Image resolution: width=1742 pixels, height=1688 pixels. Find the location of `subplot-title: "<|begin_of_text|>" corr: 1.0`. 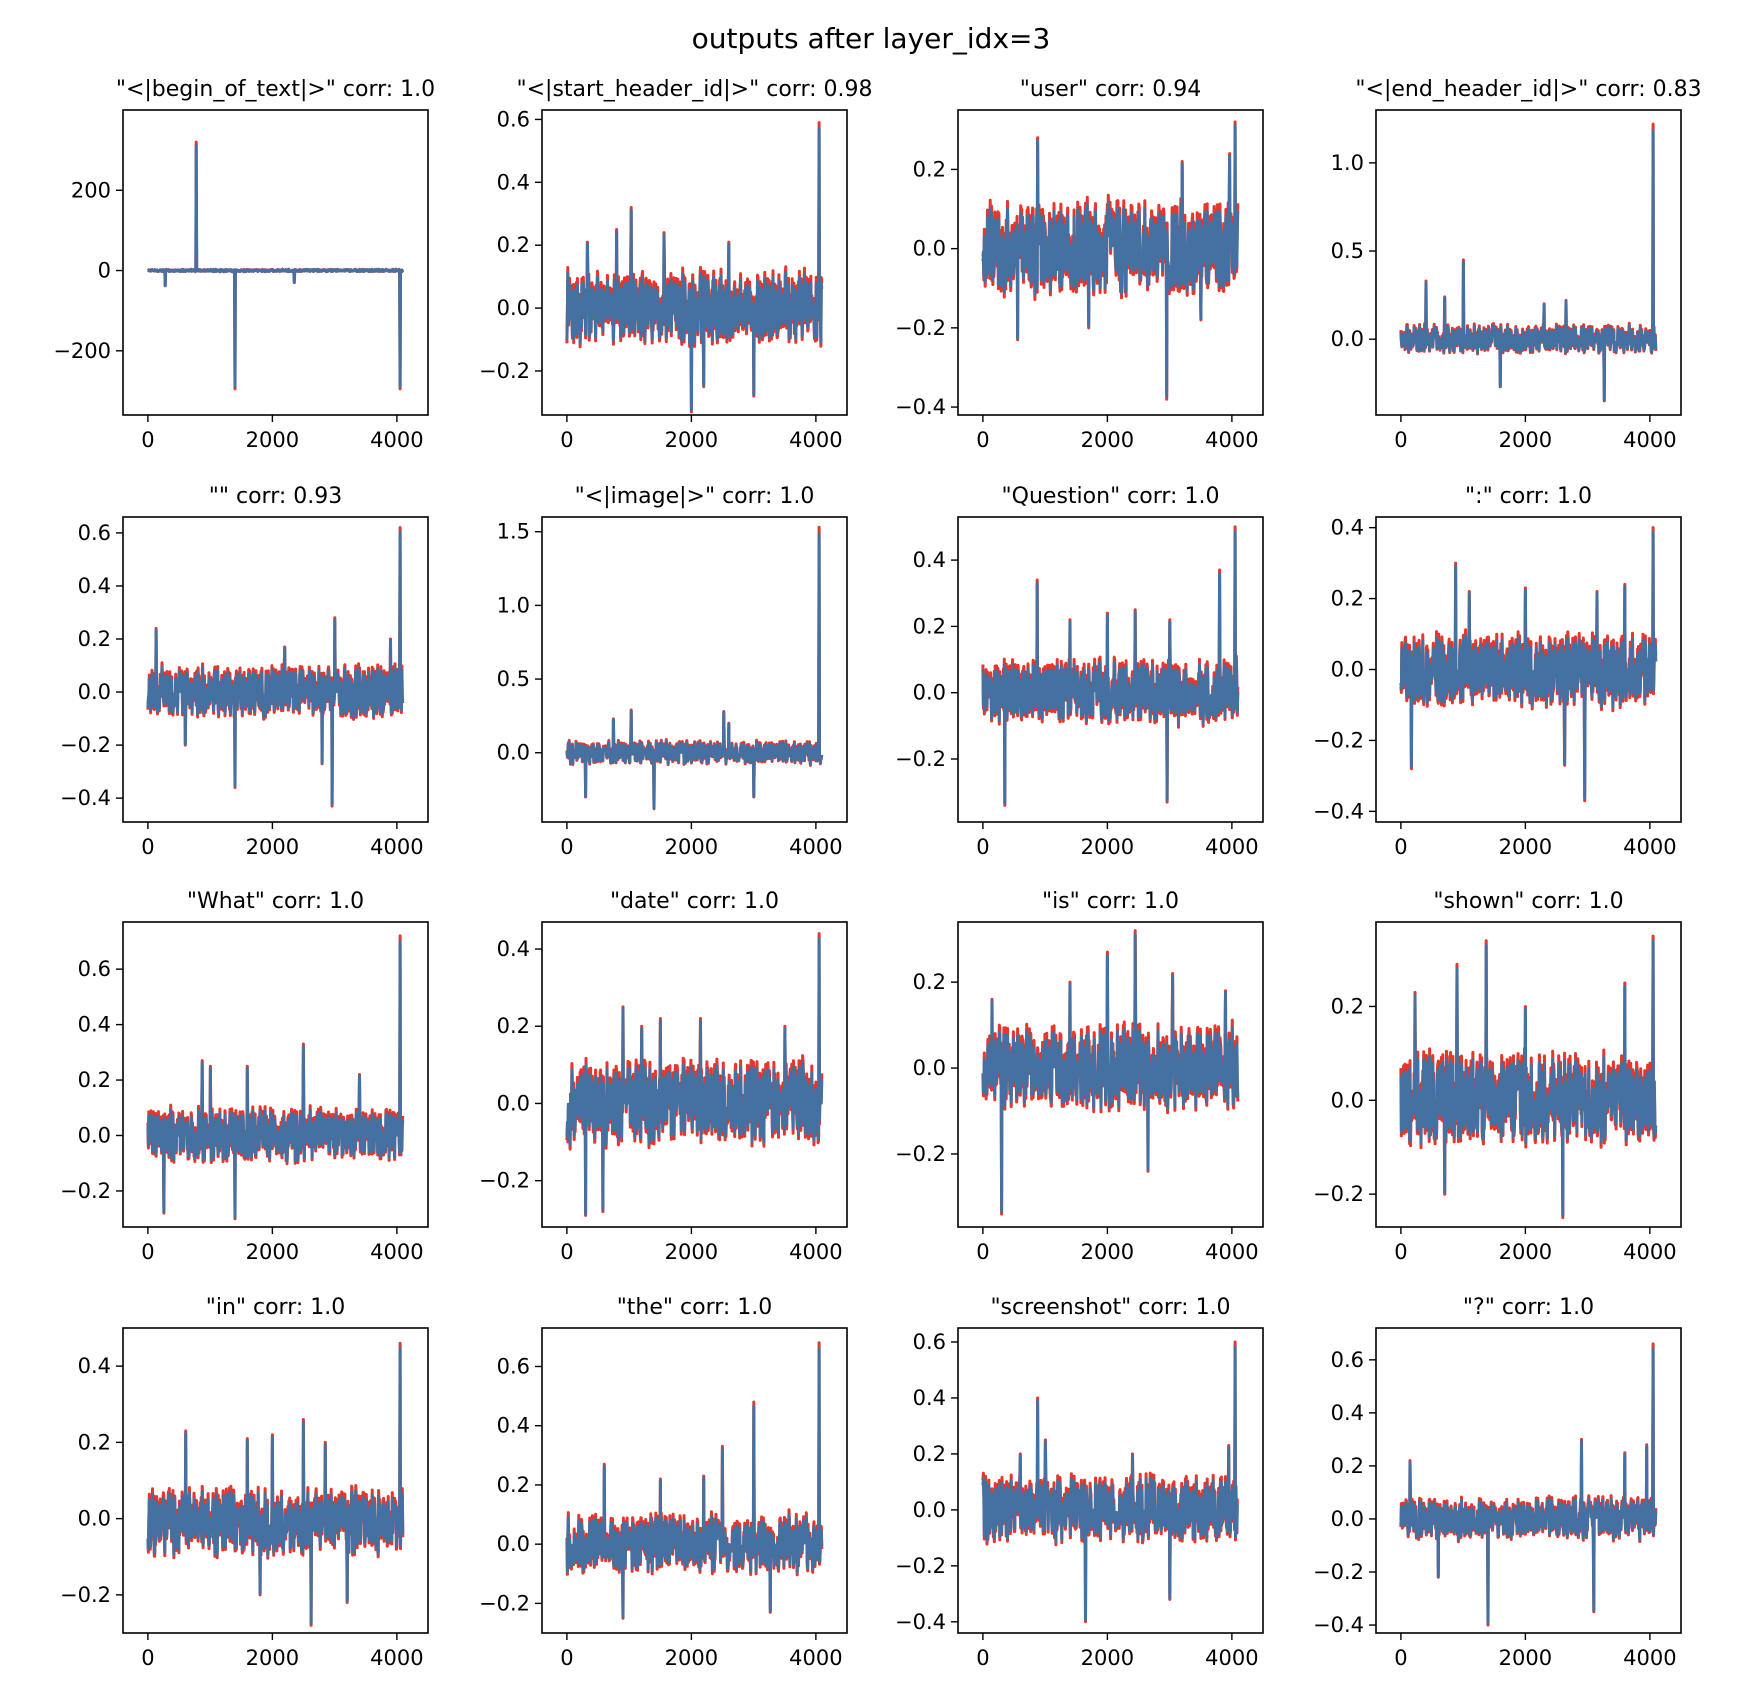

subplot-title: "<|begin_of_text|>" corr: 1.0 is located at coordinates (275, 89).